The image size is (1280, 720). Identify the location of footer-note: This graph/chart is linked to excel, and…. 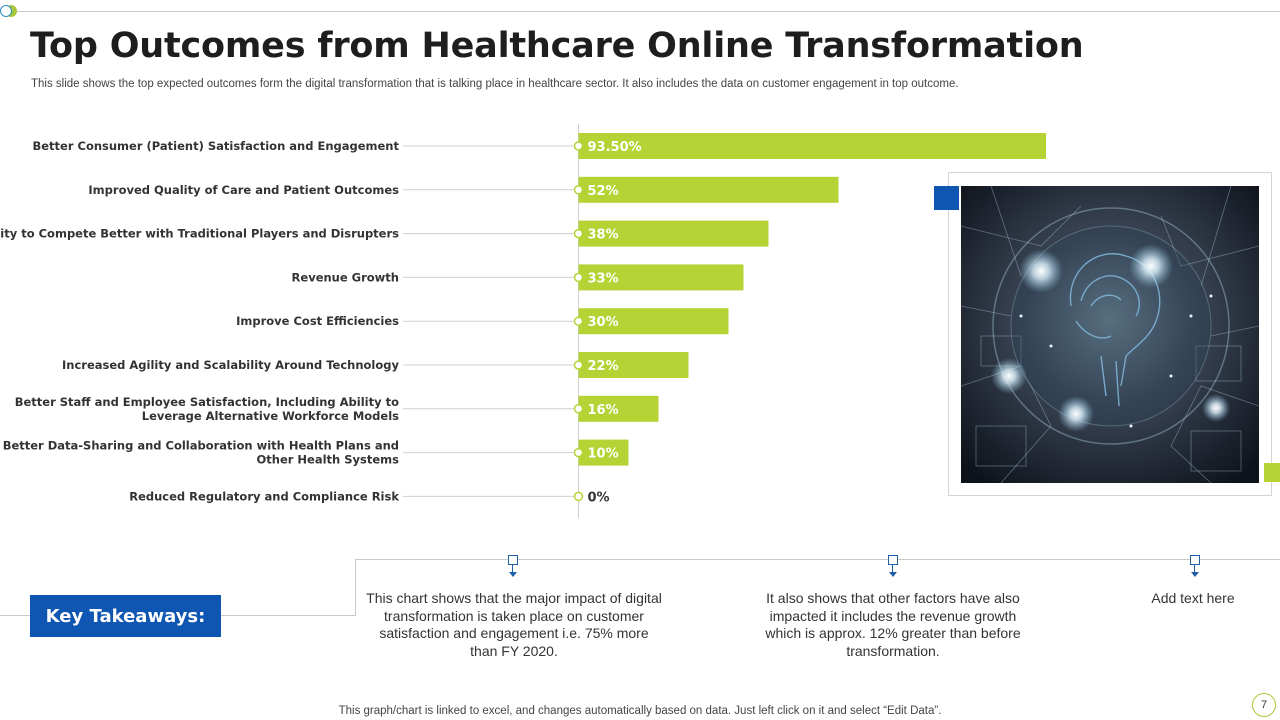
(640, 711).